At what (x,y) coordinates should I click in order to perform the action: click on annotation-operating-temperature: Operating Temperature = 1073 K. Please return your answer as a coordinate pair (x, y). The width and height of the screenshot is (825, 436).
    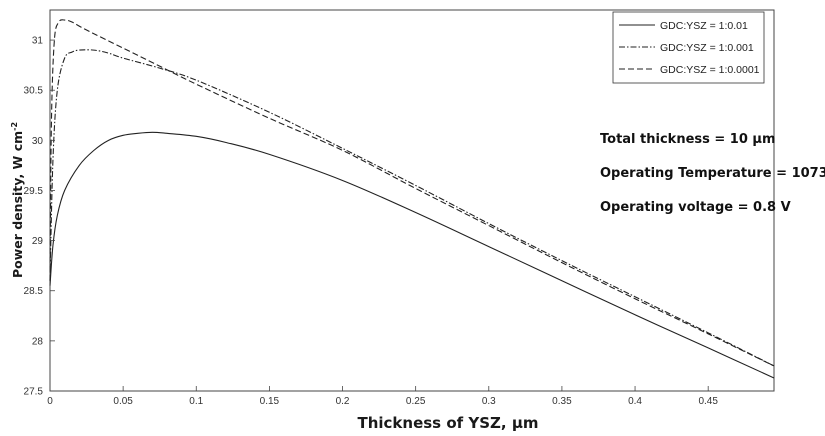
    Looking at the image, I should click on (712, 173).